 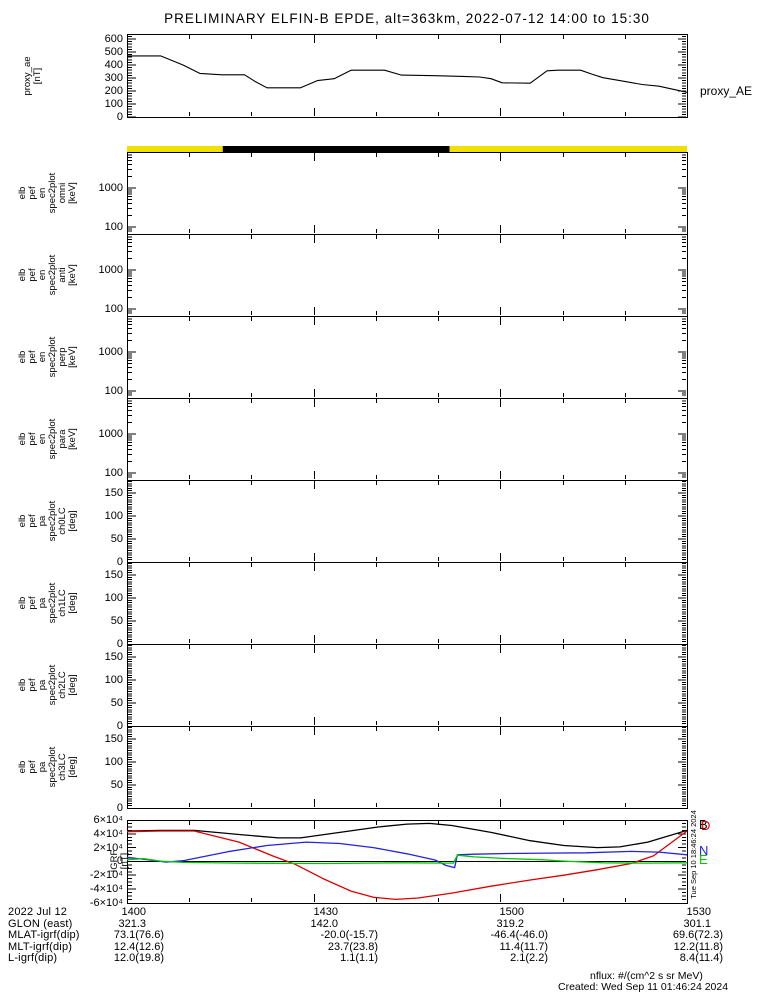 What do you see at coordinates (646, 976) in the screenshot?
I see `flux-units-note: nflux: #/(cm^2 s sr MeV)` at bounding box center [646, 976].